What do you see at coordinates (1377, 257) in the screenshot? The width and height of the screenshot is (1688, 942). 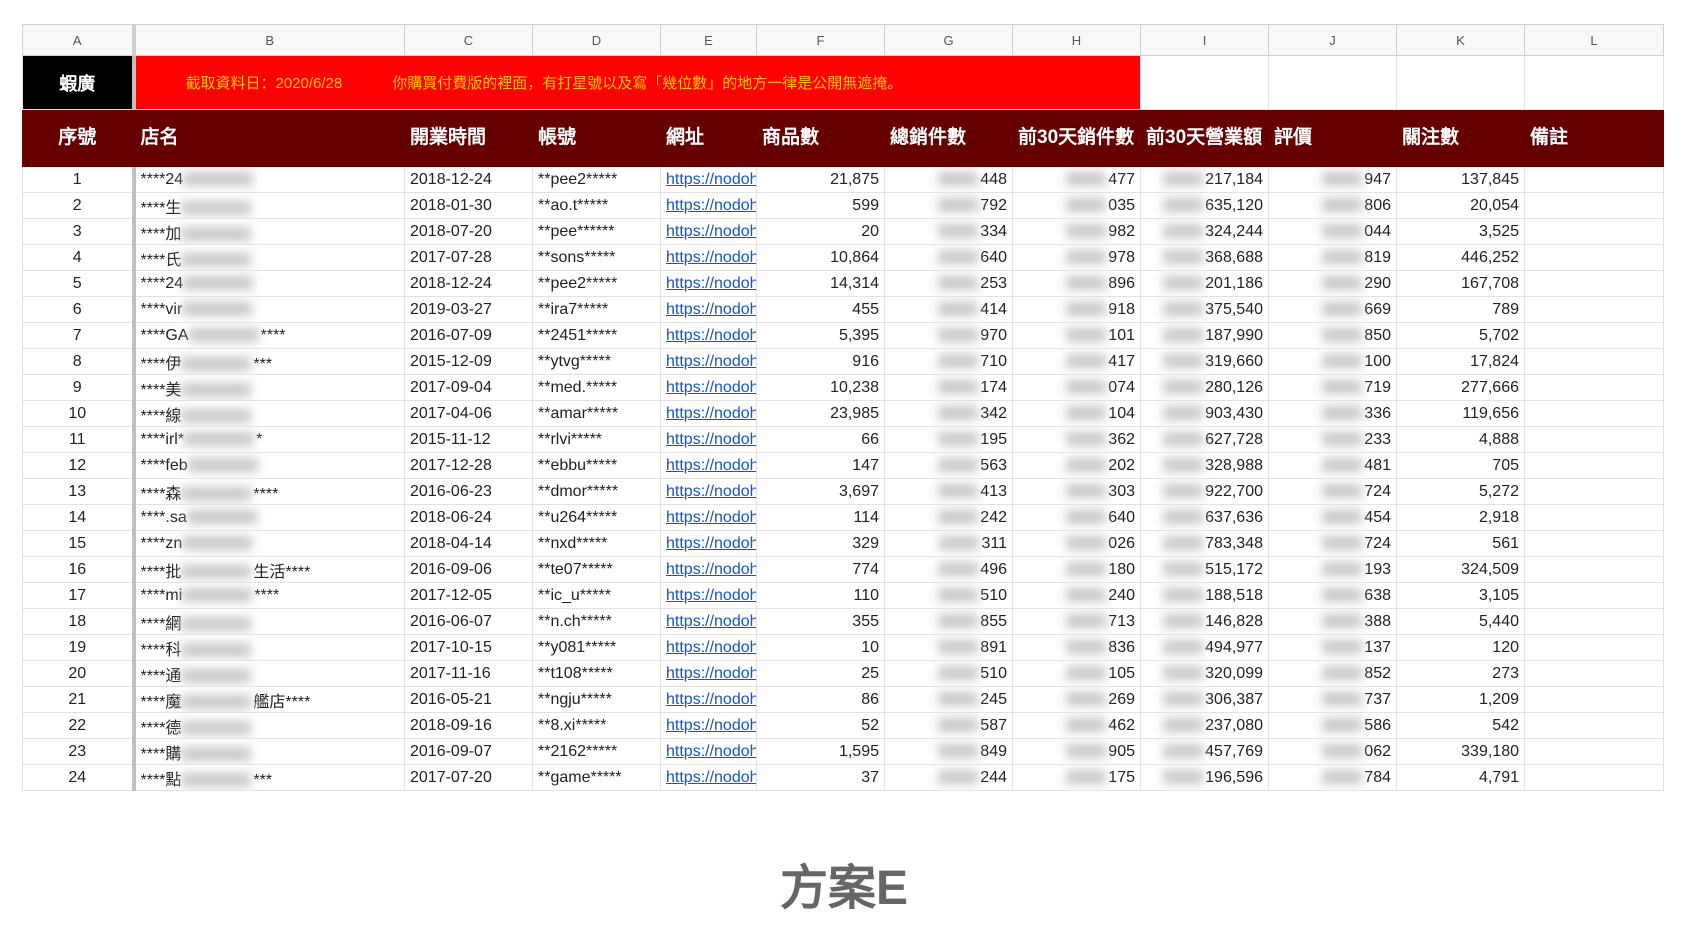 I see `value: 819` at bounding box center [1377, 257].